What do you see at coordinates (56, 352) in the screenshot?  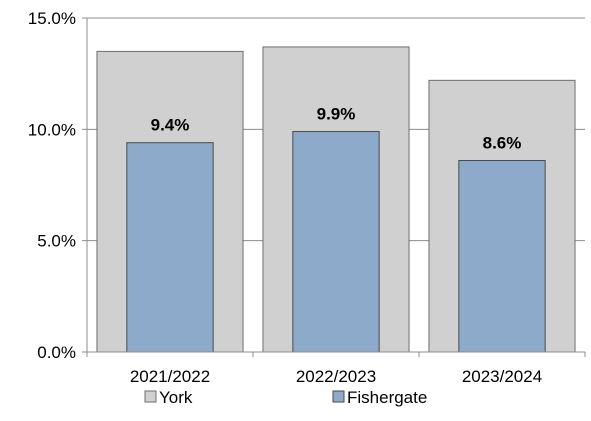 I see `y-tick-label: 0.0%` at bounding box center [56, 352].